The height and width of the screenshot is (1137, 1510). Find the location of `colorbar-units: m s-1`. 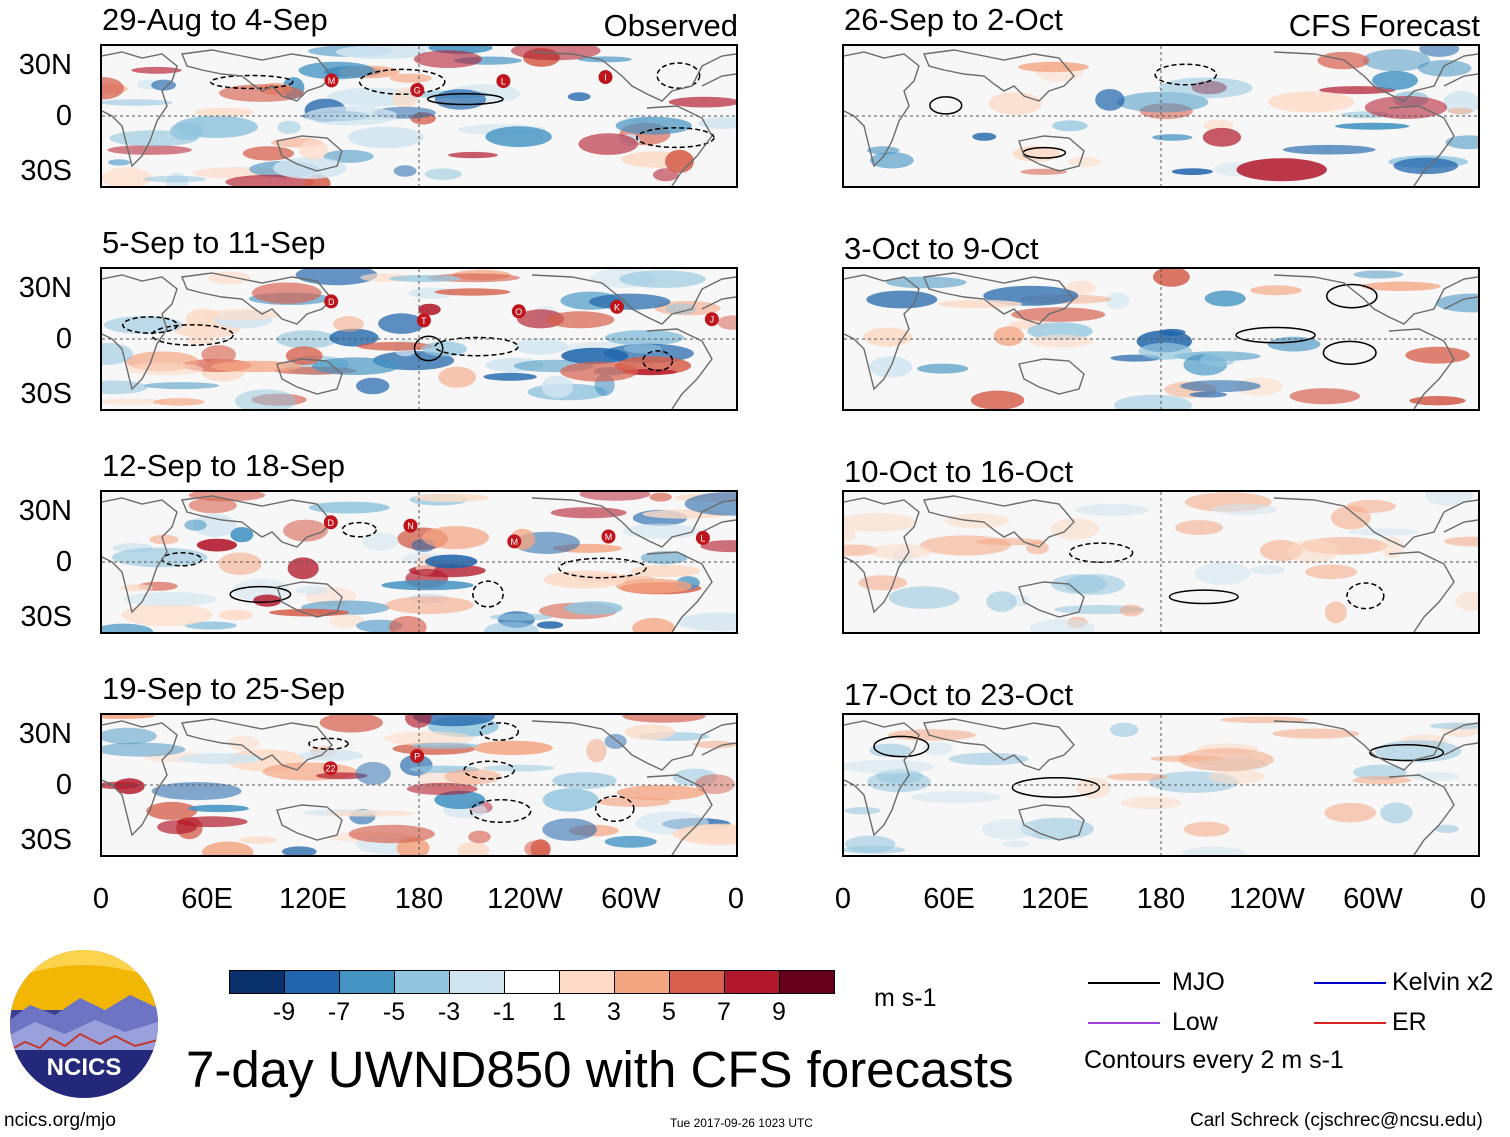

colorbar-units: m s-1 is located at coordinates (905, 998).